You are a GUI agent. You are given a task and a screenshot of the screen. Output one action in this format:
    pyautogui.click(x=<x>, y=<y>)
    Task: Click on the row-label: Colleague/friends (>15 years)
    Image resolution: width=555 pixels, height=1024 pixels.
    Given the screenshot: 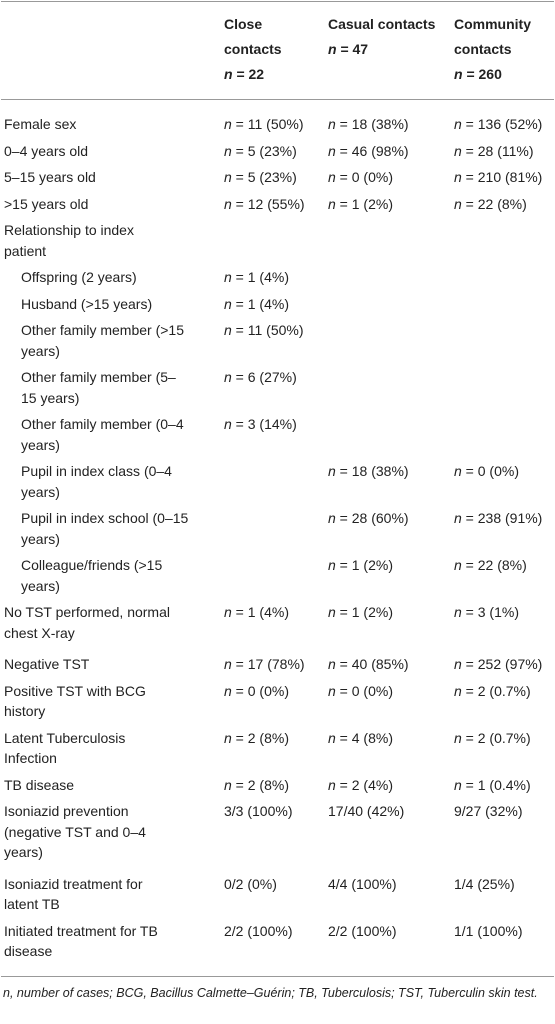 What is the action you would take?
    pyautogui.click(x=92, y=575)
    